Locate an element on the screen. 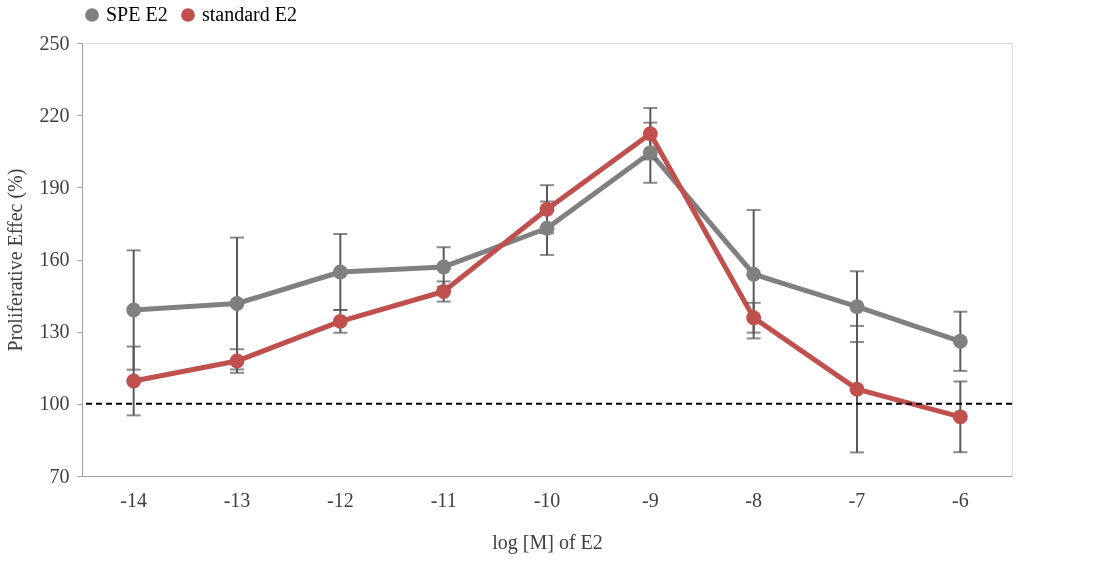 This screenshot has width=1099, height=581. x-tick-label: -9 is located at coordinates (650, 499).